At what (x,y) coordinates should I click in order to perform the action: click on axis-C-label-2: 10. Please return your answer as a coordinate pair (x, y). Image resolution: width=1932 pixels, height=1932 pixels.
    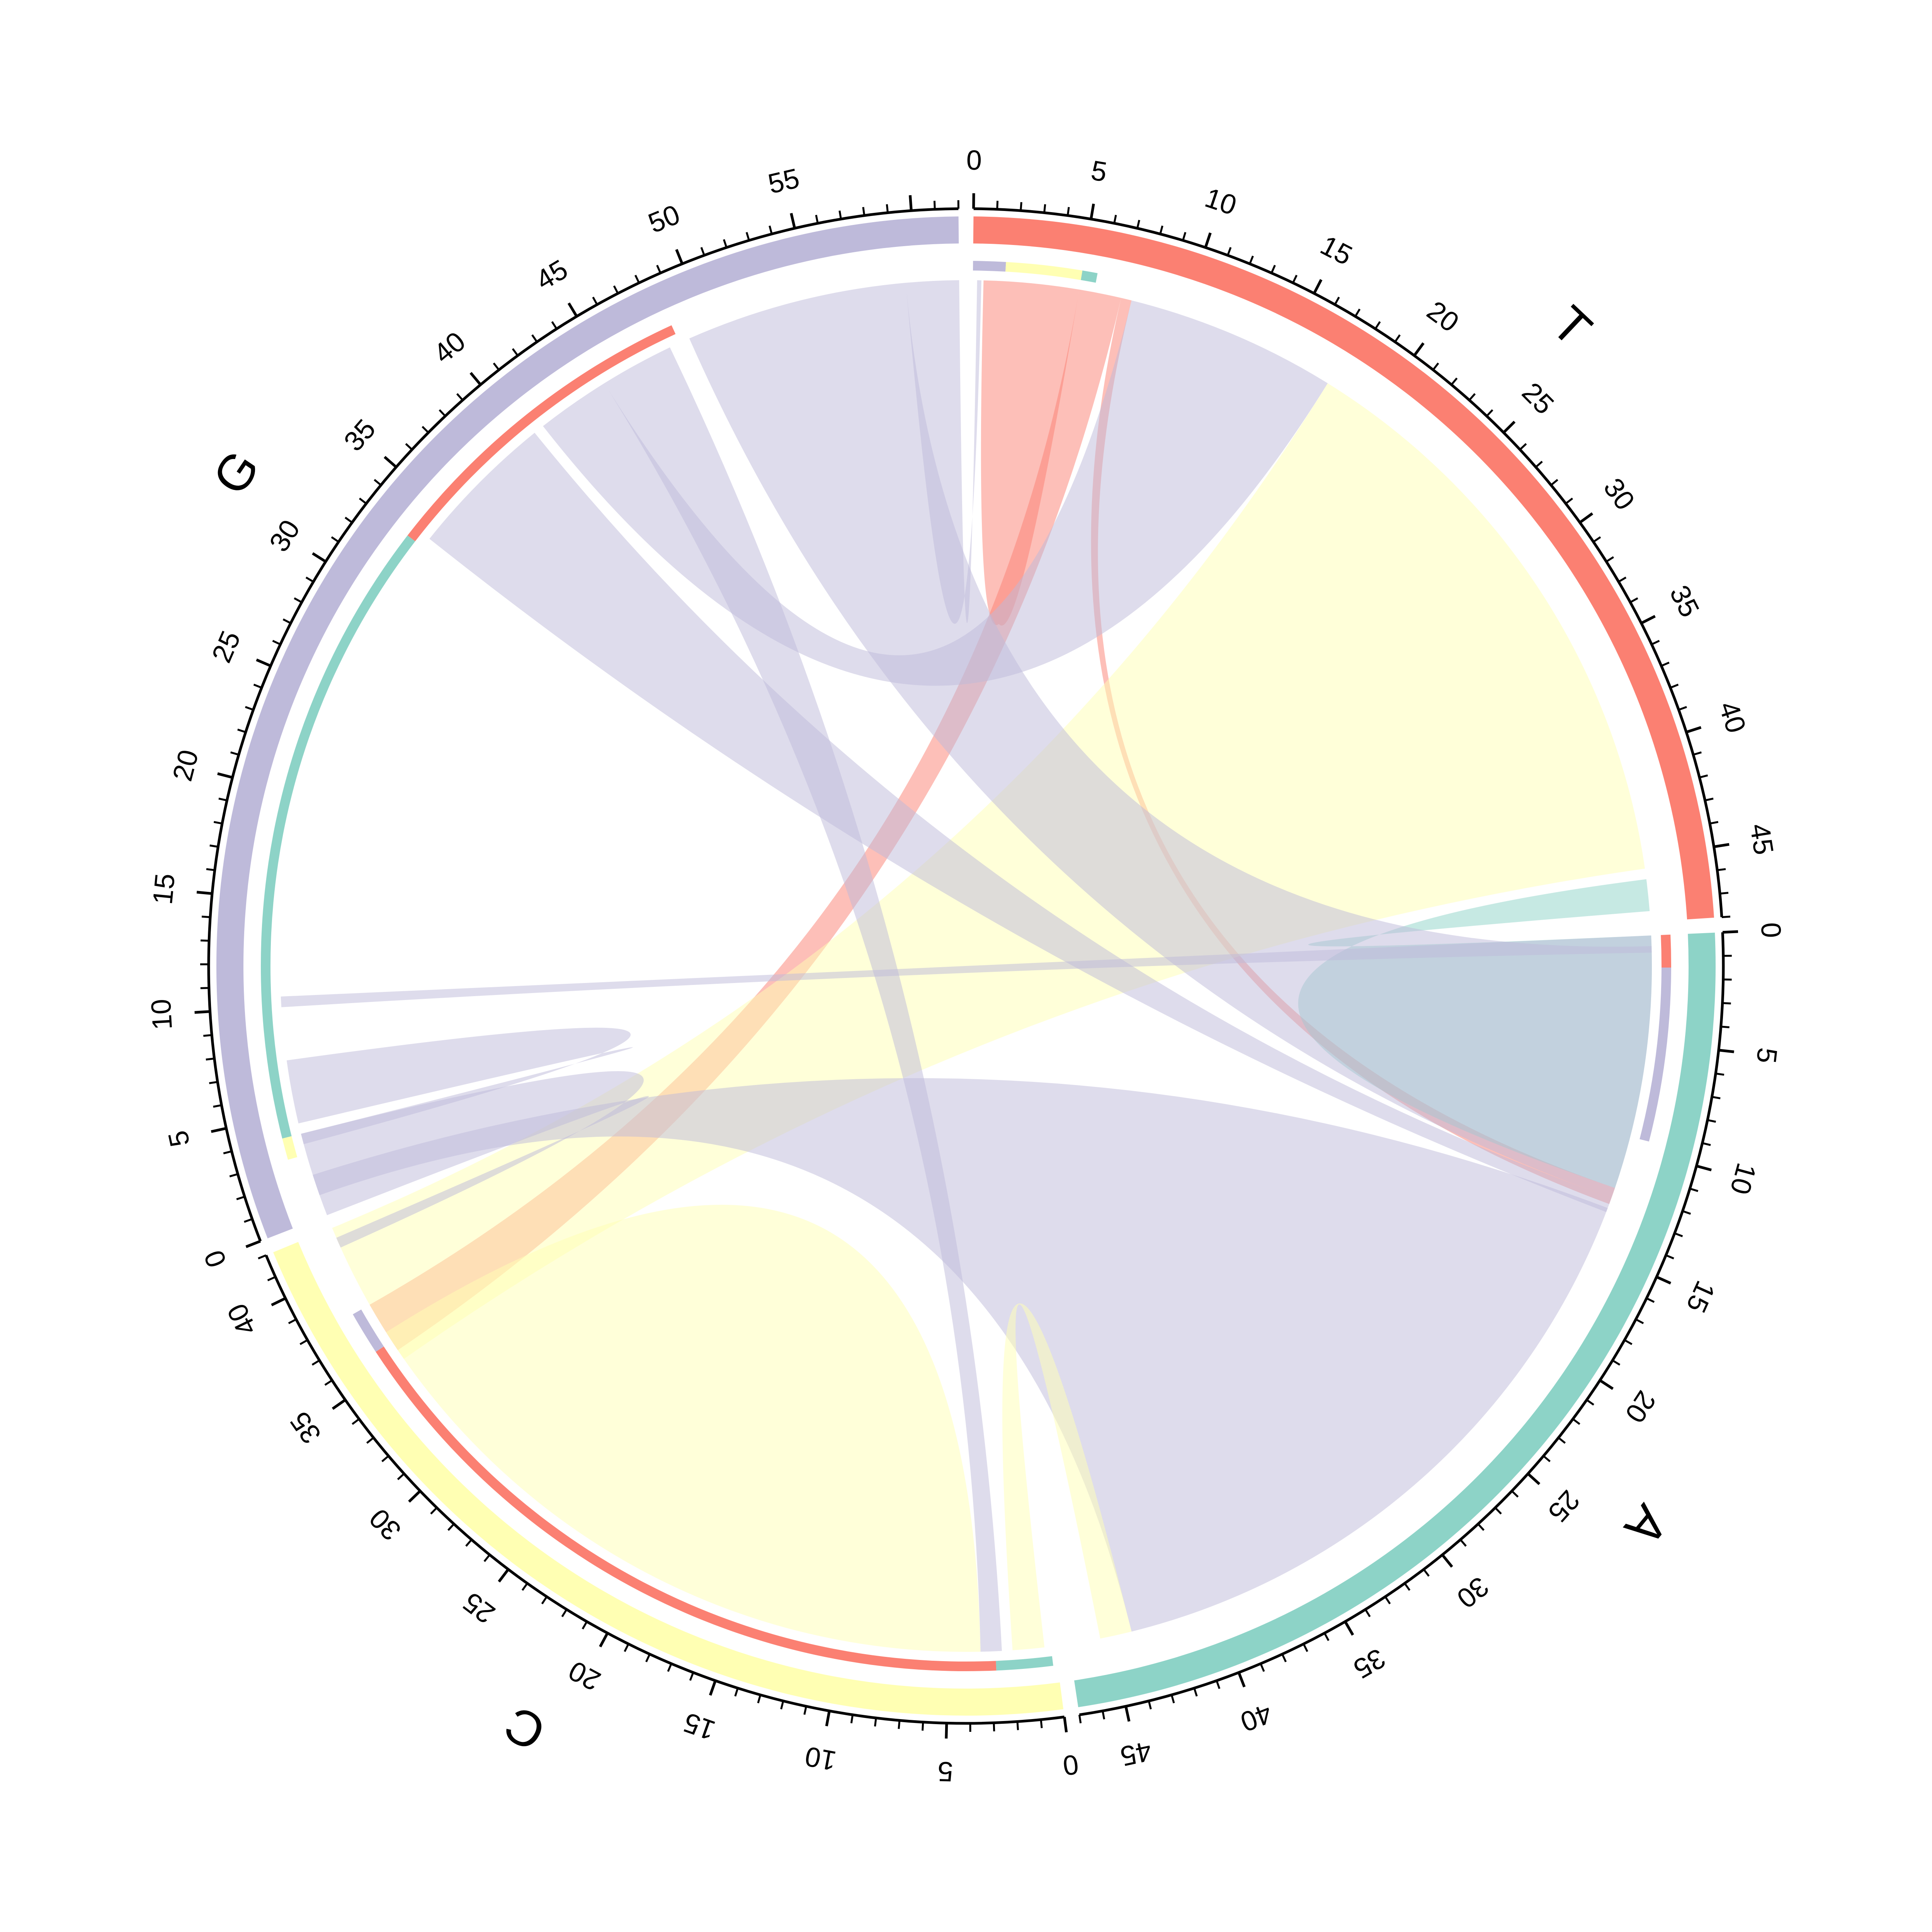
    Looking at the image, I should click on (821, 1758).